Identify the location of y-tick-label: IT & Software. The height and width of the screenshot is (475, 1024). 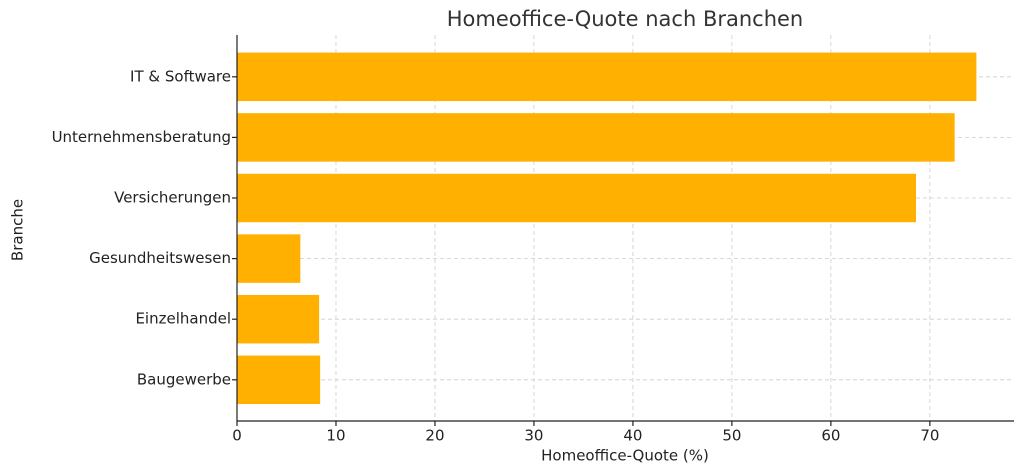
(180, 76).